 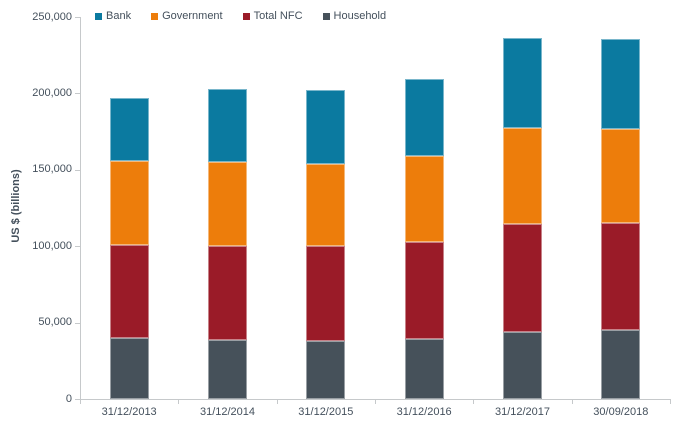 I want to click on y-tick-label: 150,000, so click(x=52, y=169).